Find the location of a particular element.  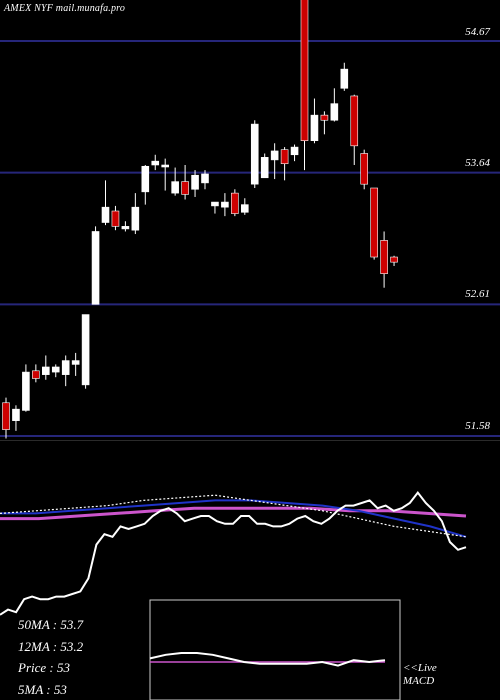

blue-average-line is located at coordinates (233, 518).